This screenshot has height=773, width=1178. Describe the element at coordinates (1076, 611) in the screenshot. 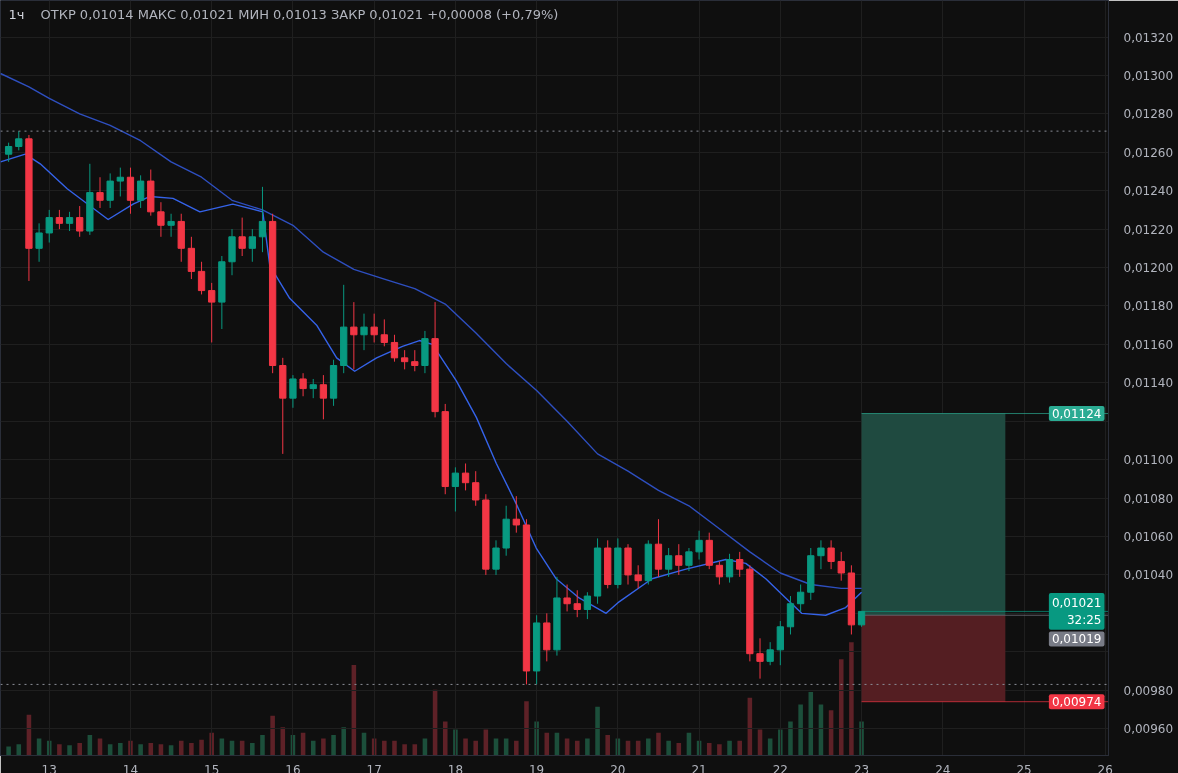

I see `ref-line-label: 0,01021 32:25` at that location.